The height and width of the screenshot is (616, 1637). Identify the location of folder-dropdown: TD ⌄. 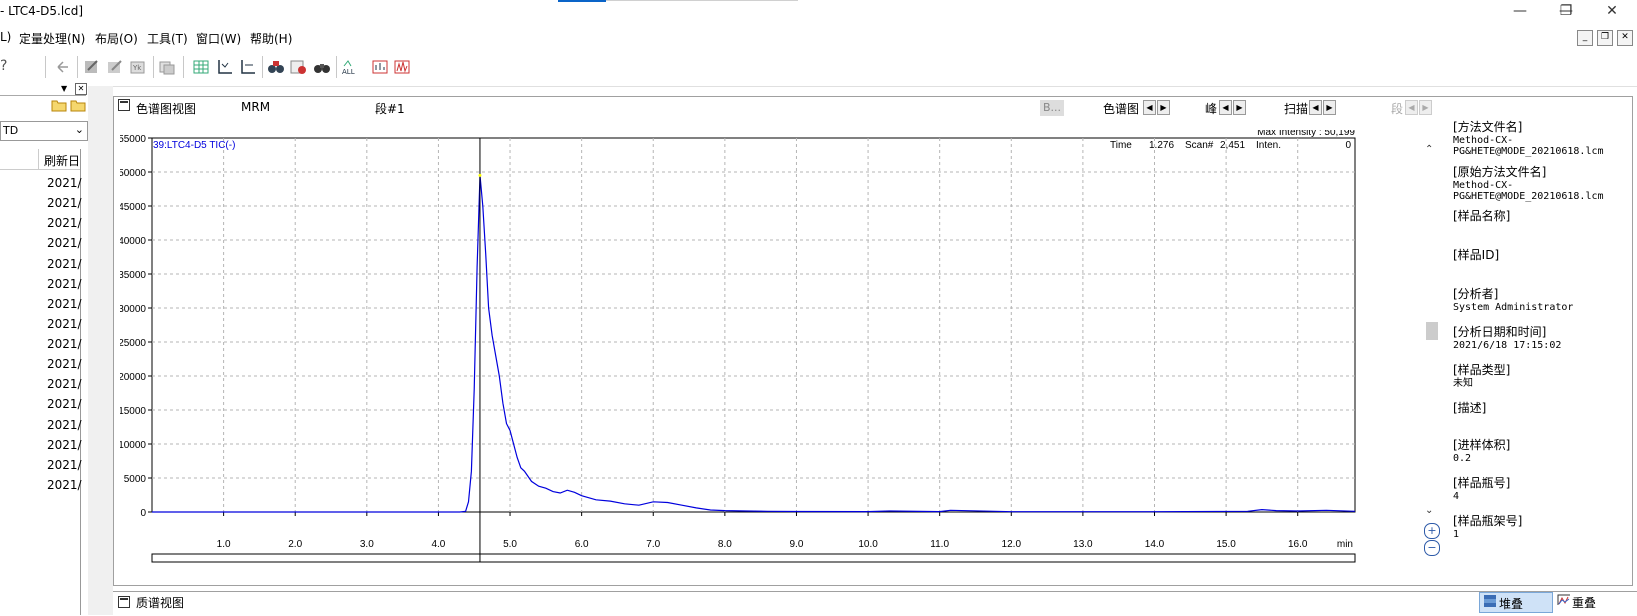
(44, 131).